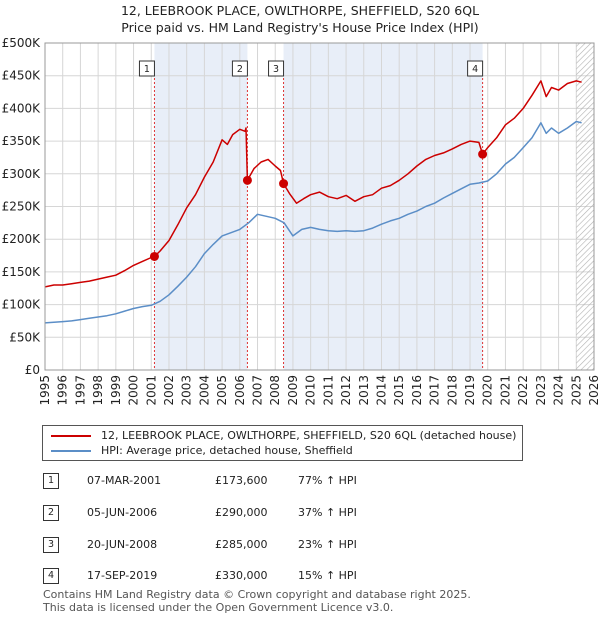  I want to click on x-tick-label: 2005, so click(222, 390).